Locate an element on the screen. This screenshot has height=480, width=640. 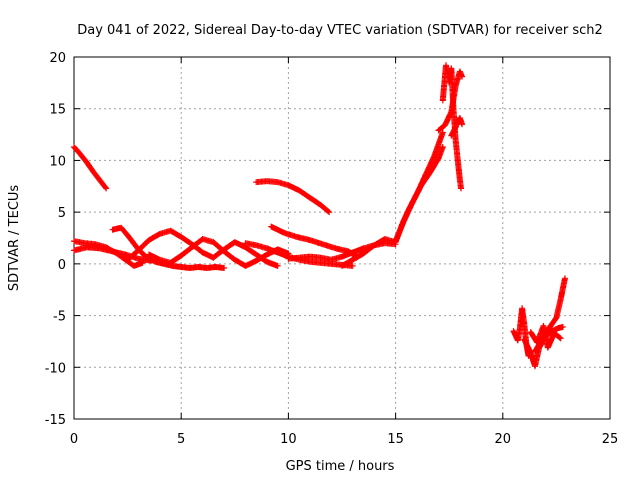
y-tick-label: -15 is located at coordinates (55, 420).